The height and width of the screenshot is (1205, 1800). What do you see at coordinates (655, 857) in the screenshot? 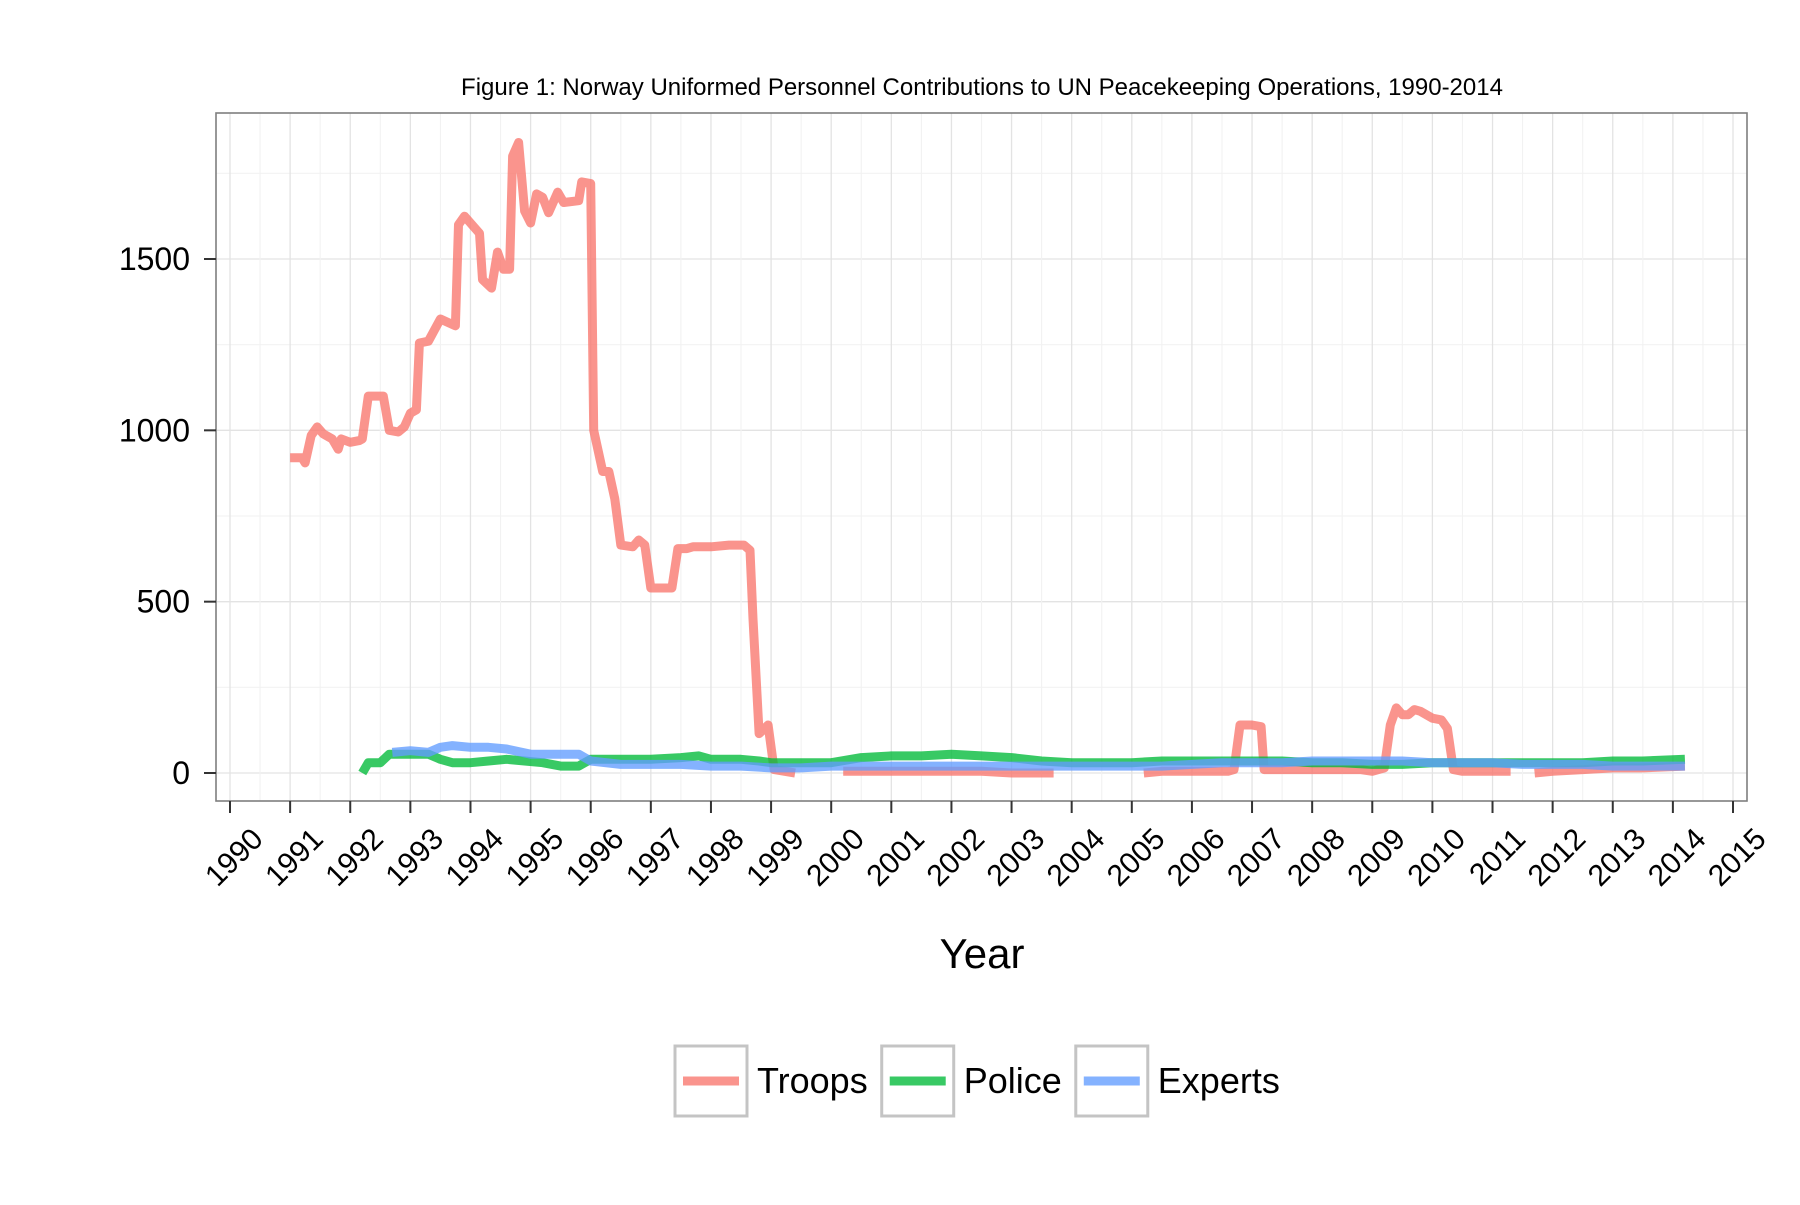
I see `x-tick-label: 1997` at bounding box center [655, 857].